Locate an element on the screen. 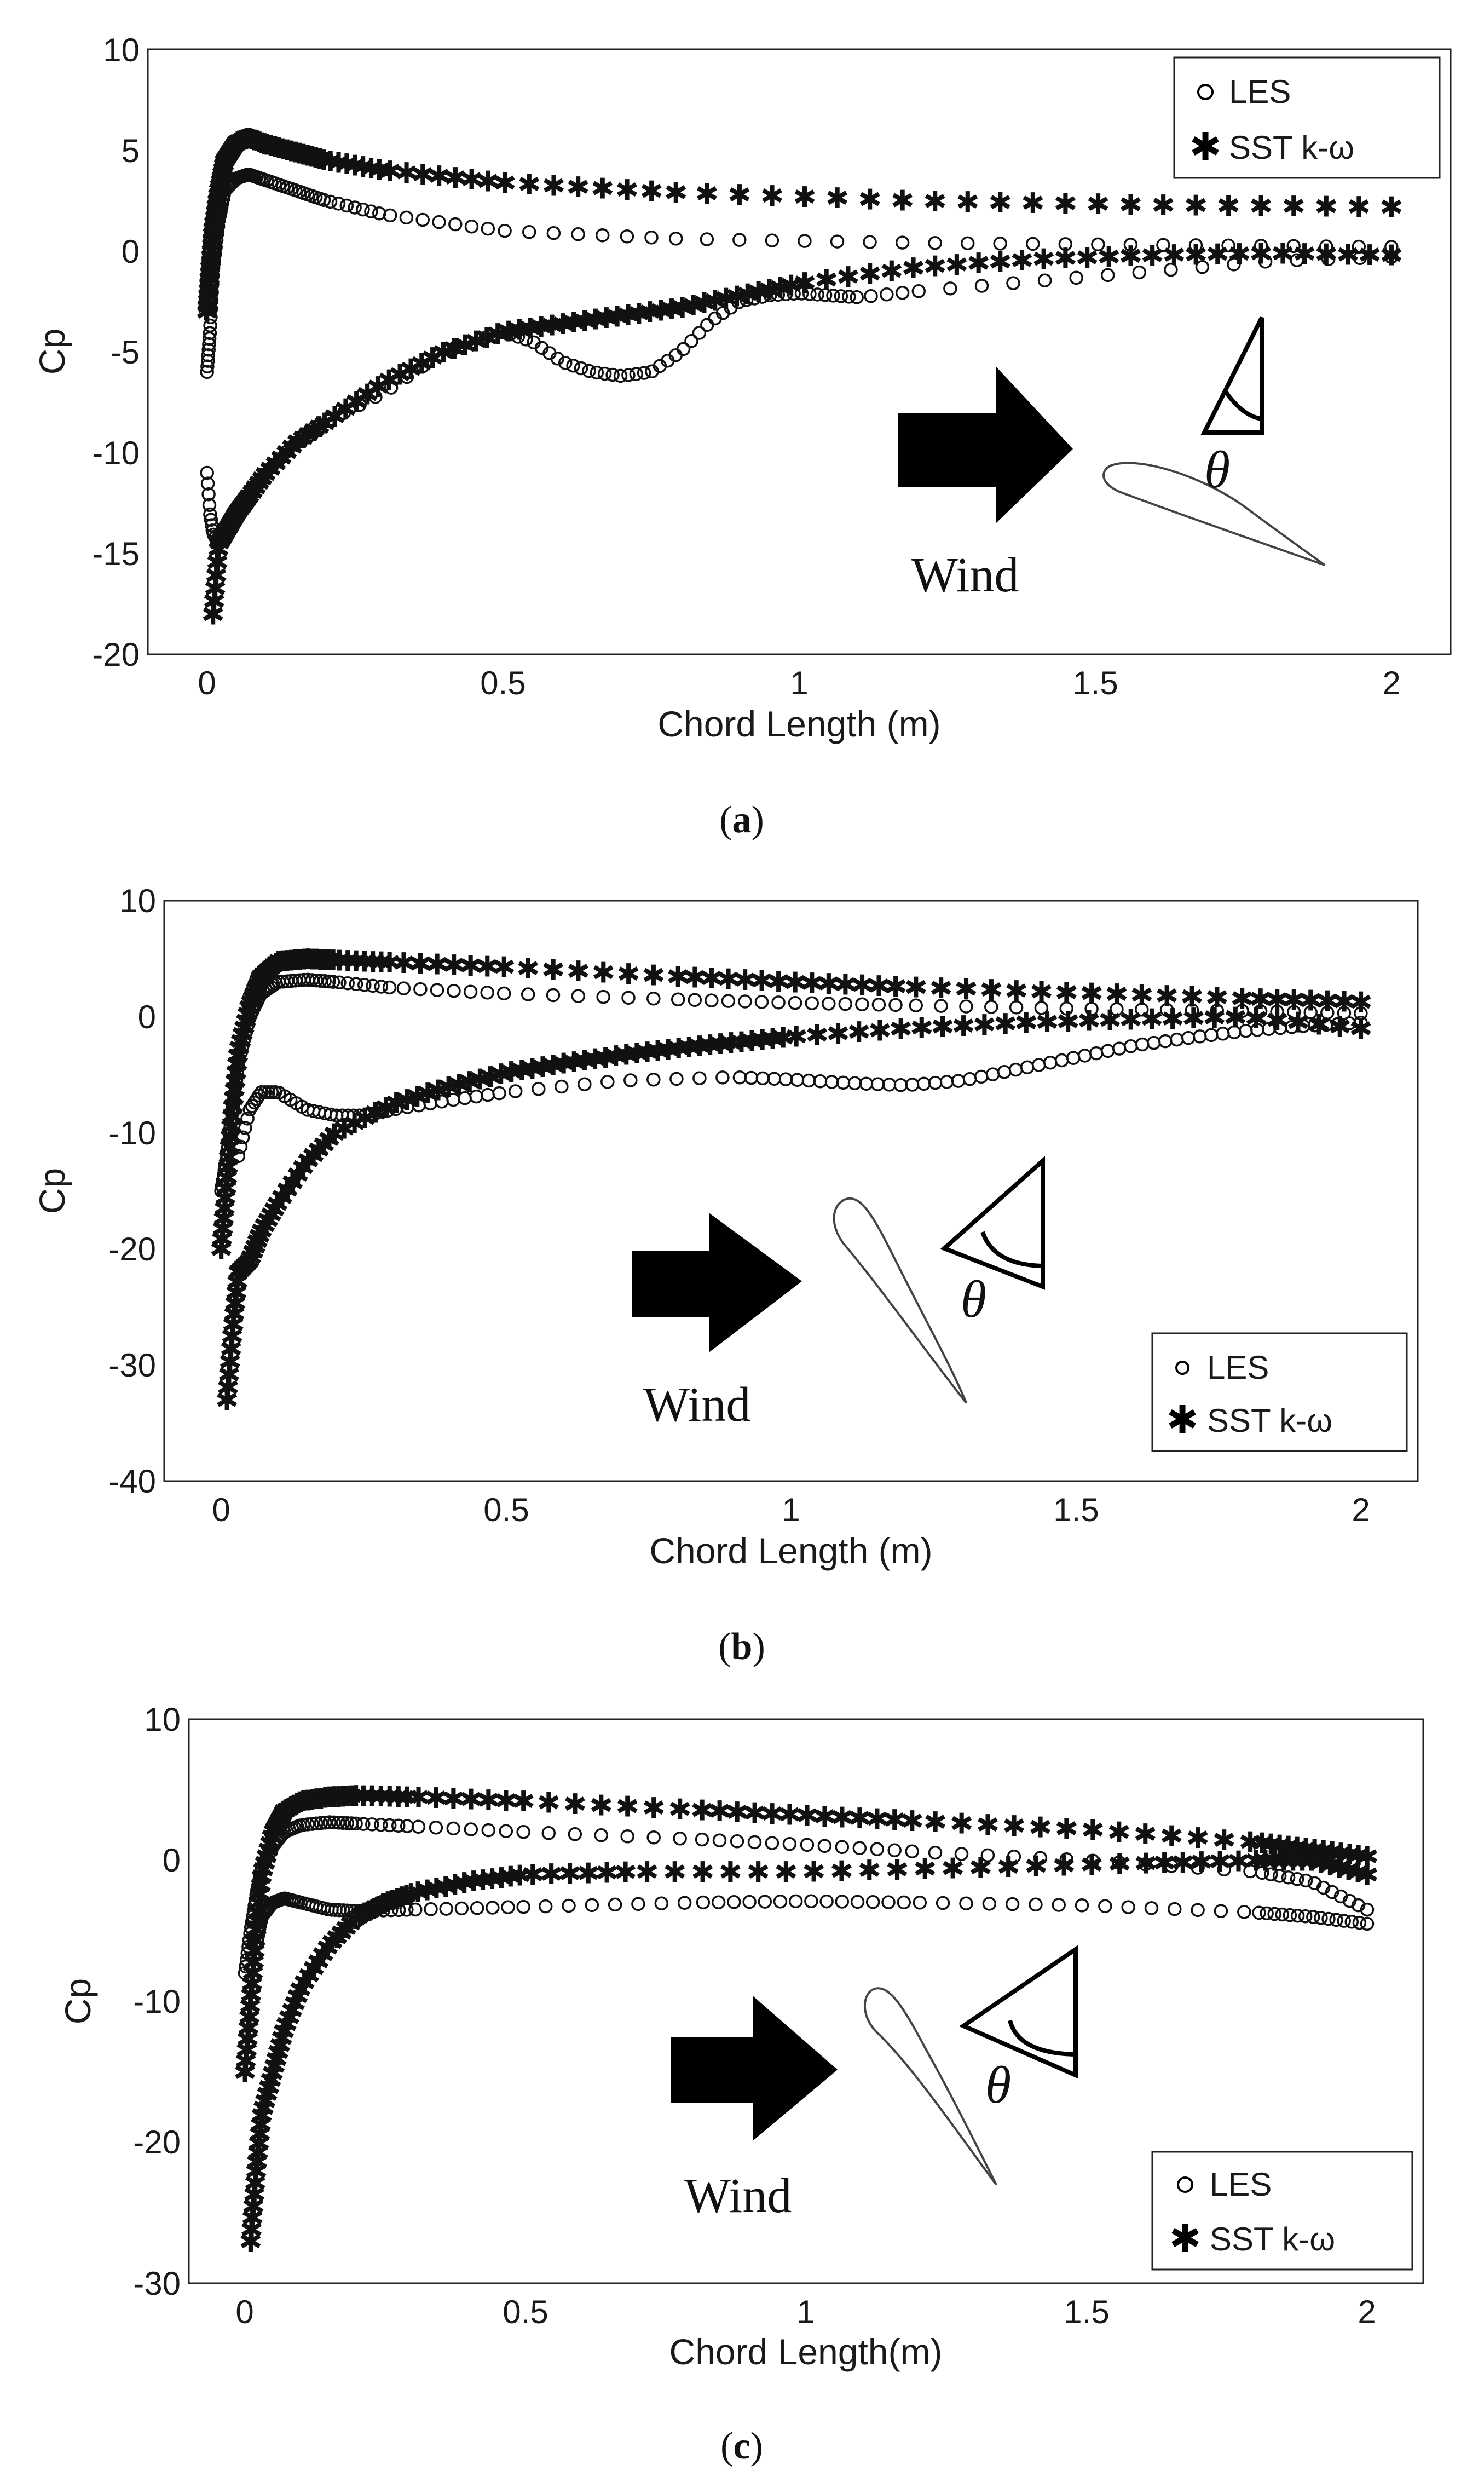 Image resolution: width=1484 pixels, height=2476 pixels. panel-a-caption-close: ) is located at coordinates (758, 820).